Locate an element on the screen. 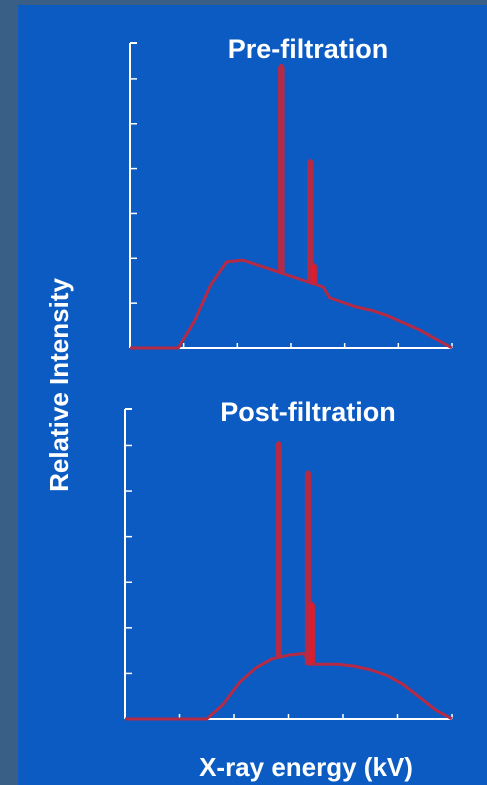  y-axis-label: Relative Intensity is located at coordinates (59, 385).